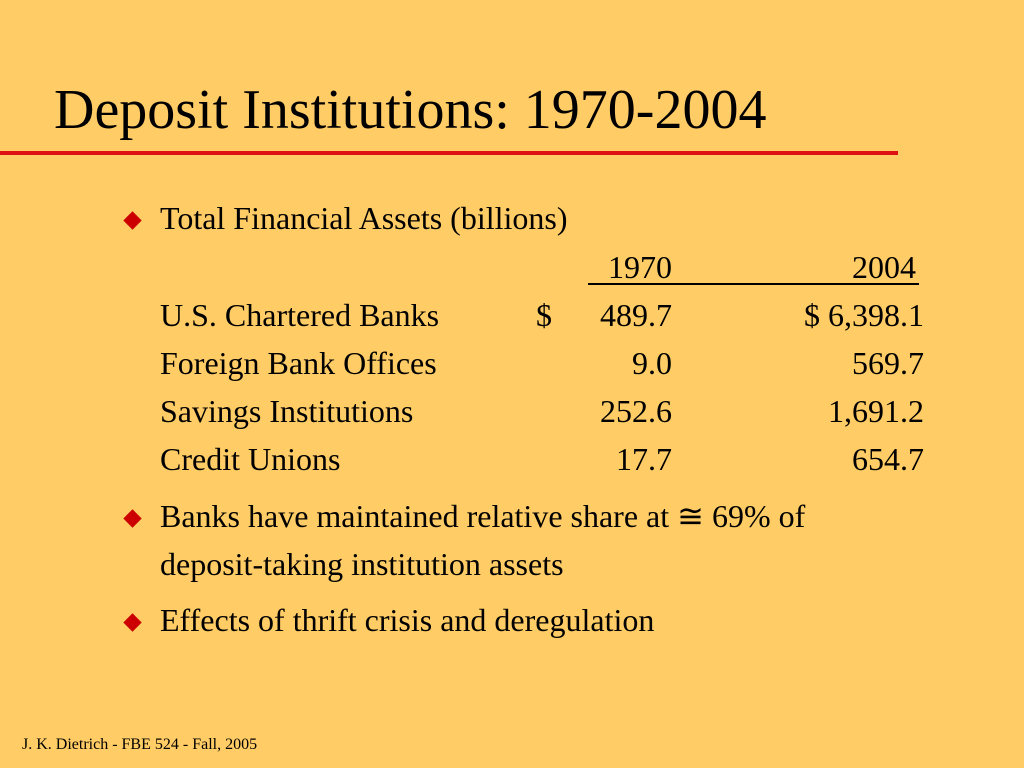 The image size is (1024, 768). What do you see at coordinates (140, 744) in the screenshot?
I see `slide-footer: J. K. Dietrich - FBE 524 - Fall, 2005` at bounding box center [140, 744].